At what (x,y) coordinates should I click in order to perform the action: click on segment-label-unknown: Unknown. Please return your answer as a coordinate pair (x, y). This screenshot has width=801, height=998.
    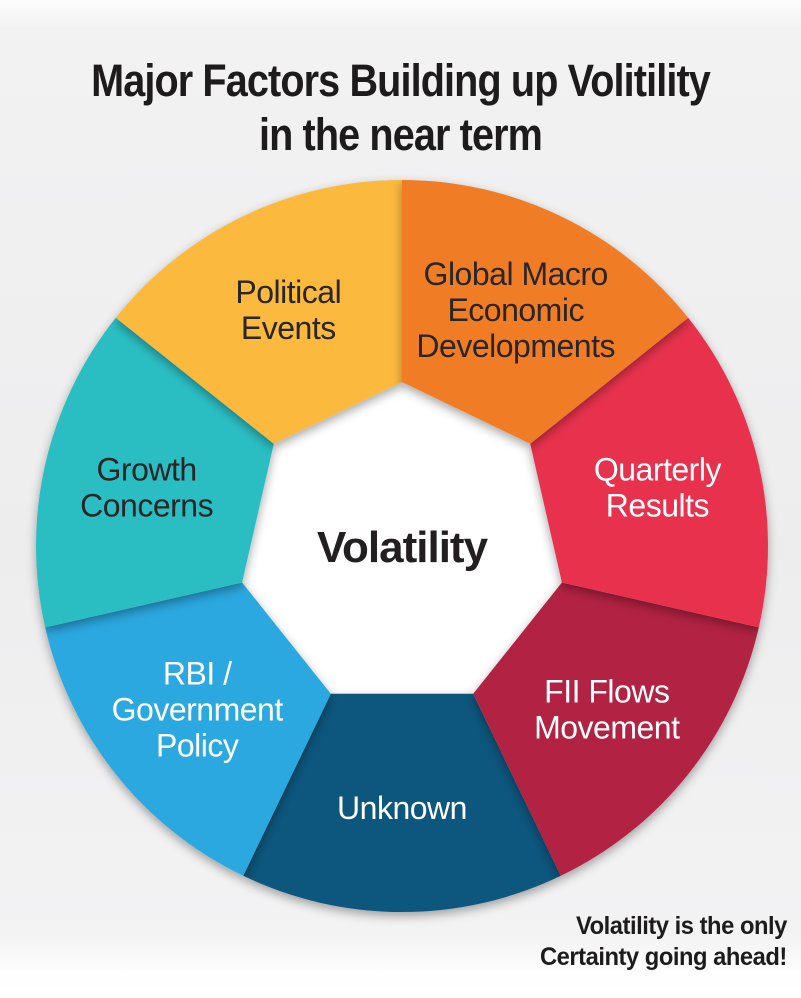
    Looking at the image, I should click on (402, 808).